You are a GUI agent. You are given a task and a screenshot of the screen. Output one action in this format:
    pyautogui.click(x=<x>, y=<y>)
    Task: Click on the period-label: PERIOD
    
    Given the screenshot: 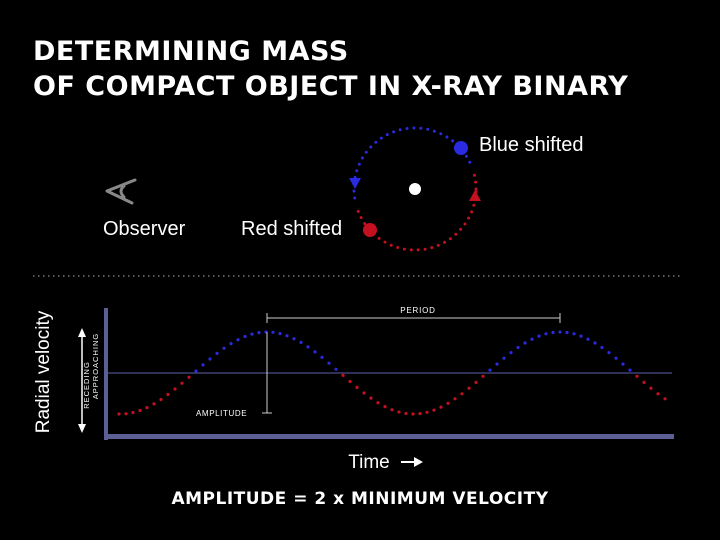 What is the action you would take?
    pyautogui.click(x=417, y=310)
    